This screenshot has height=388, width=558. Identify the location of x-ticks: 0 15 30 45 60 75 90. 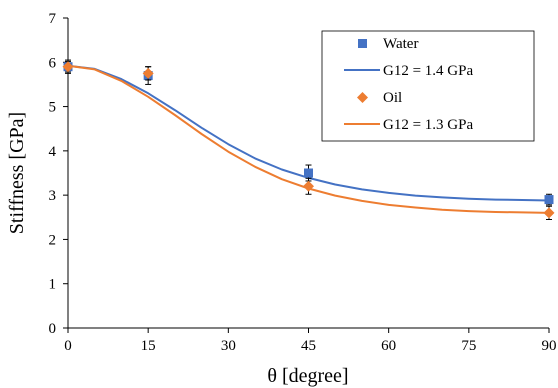
(310, 341).